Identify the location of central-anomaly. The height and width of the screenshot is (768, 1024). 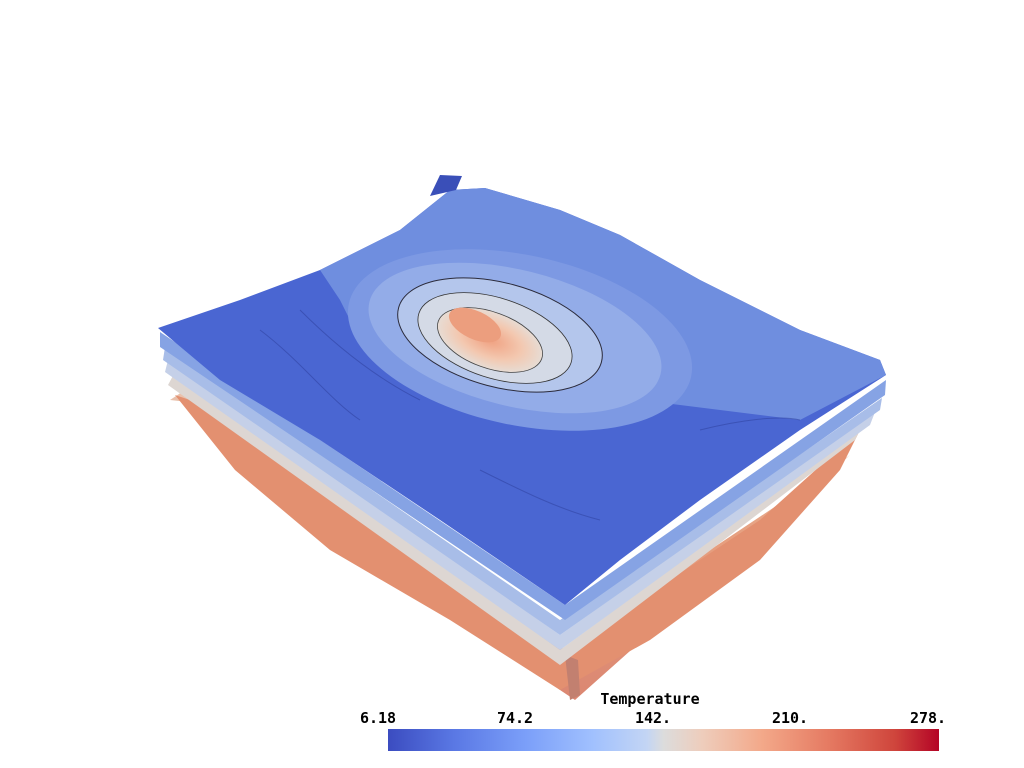
(520, 340).